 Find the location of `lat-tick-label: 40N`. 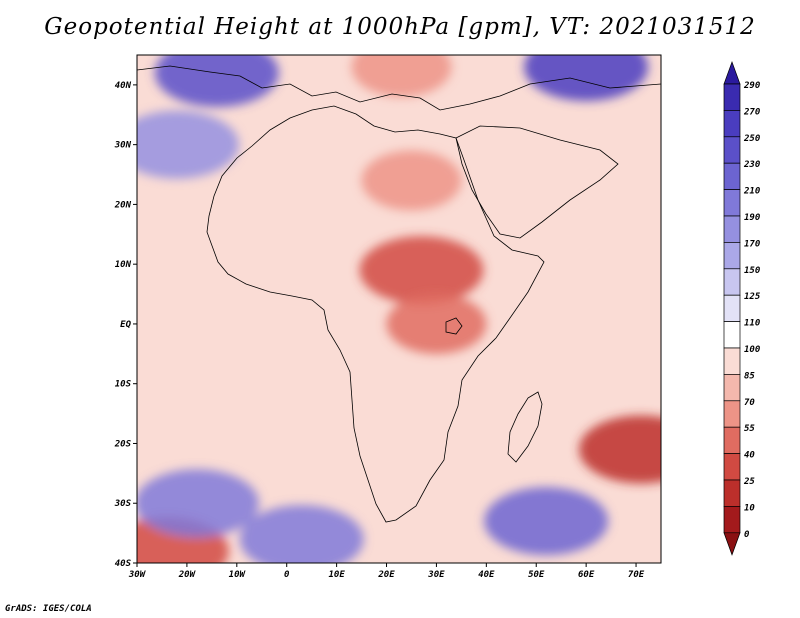

lat-tick-label: 40N is located at coordinates (123, 86).